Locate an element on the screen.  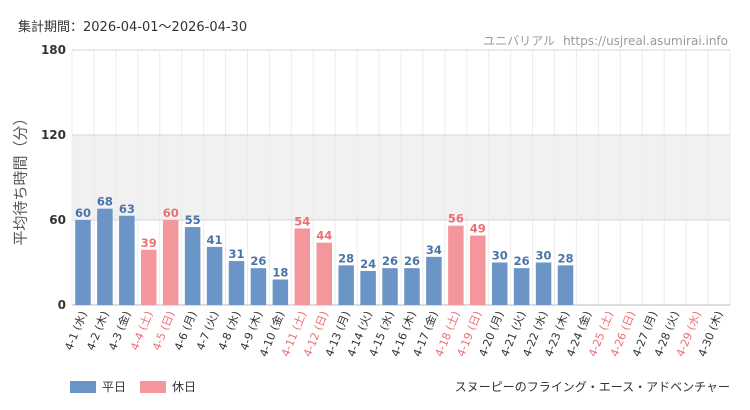
data-label: 39 is located at coordinates (149, 243).